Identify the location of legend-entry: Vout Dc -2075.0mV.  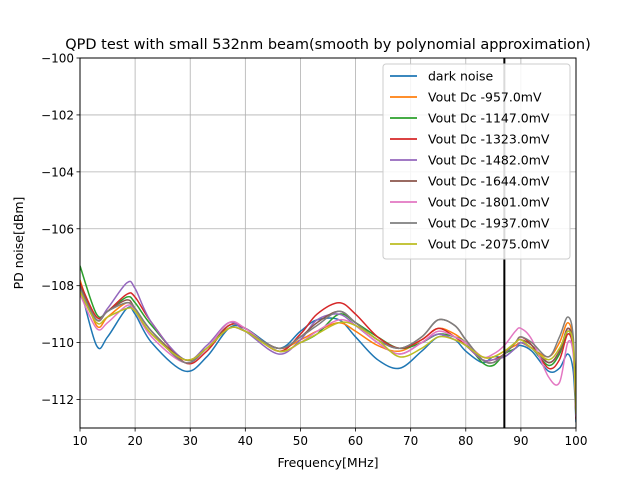
(489, 244).